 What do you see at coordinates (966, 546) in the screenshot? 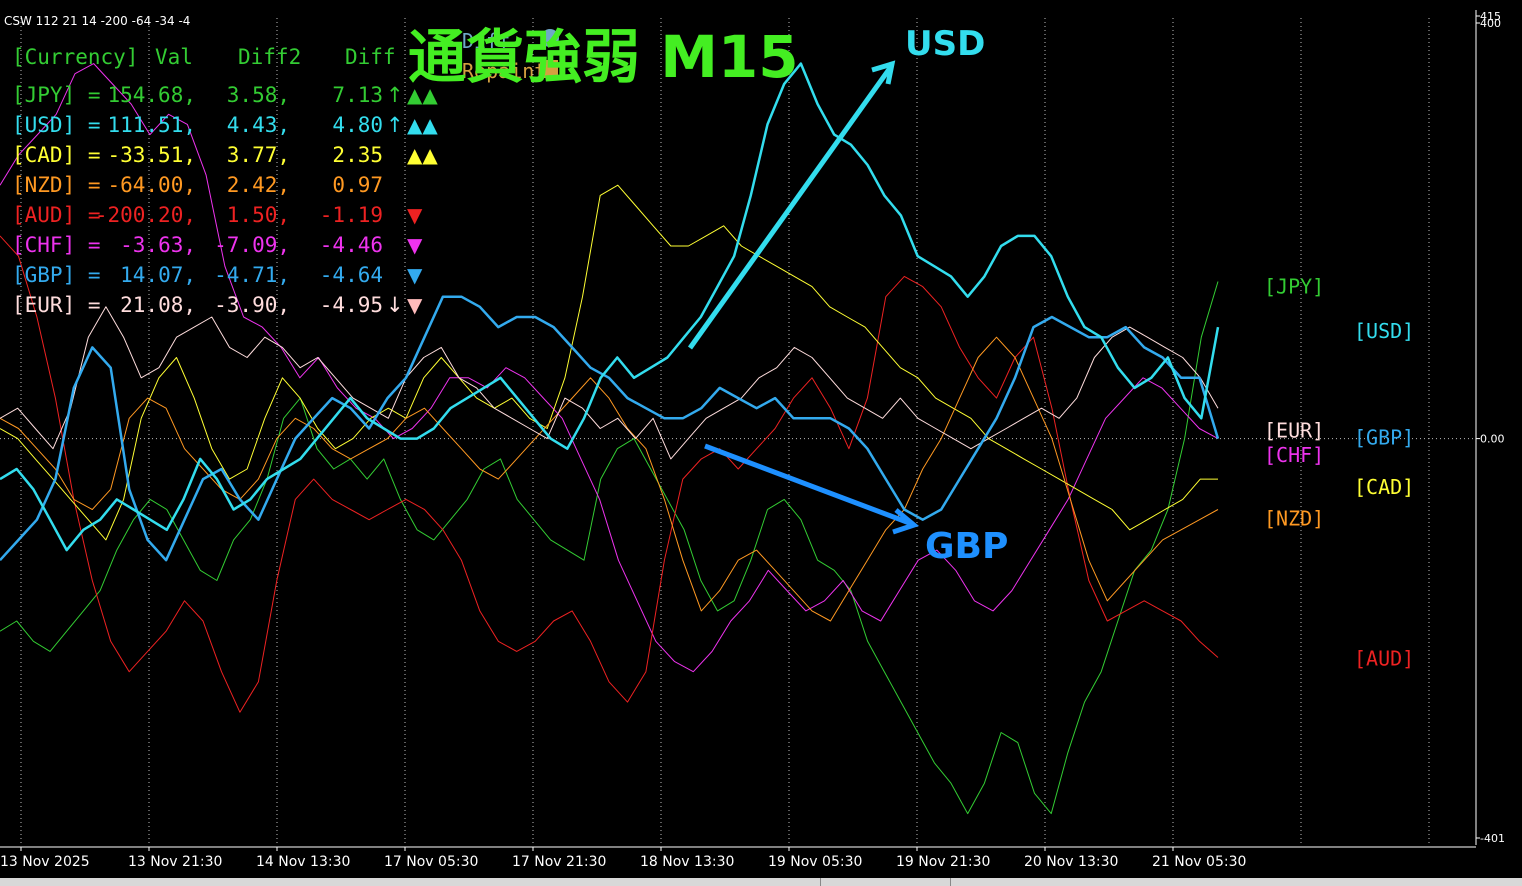
I see `gbp-annotation-label: GBP` at bounding box center [966, 546].